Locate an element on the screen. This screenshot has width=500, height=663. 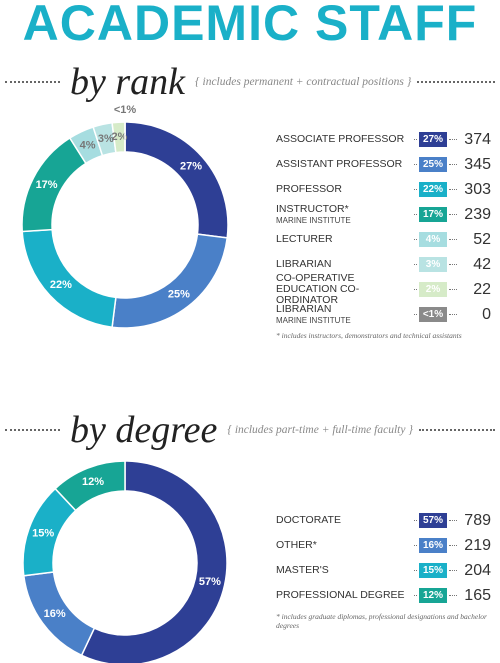
category-label: OTHER* is located at coordinates (344, 545).